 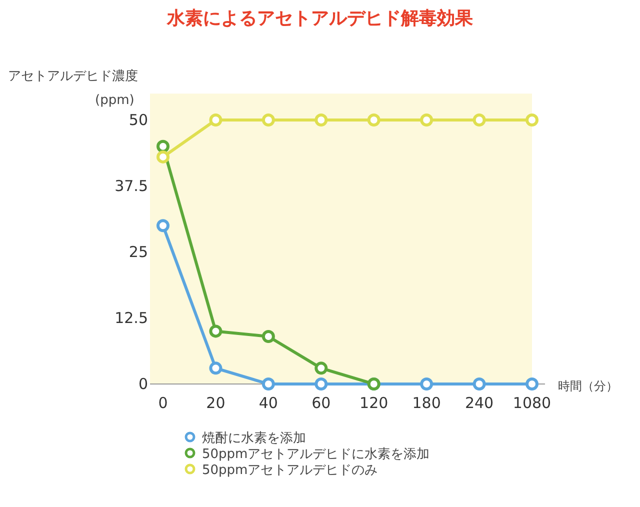 I want to click on legend-label: 50ppmアセトアルデヒドのみ, so click(x=290, y=470).